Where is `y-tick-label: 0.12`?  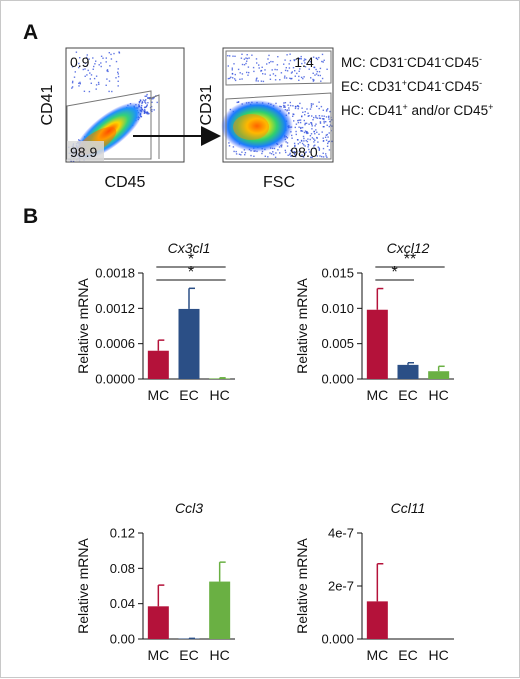 y-tick-label: 0.12 is located at coordinates (122, 533).